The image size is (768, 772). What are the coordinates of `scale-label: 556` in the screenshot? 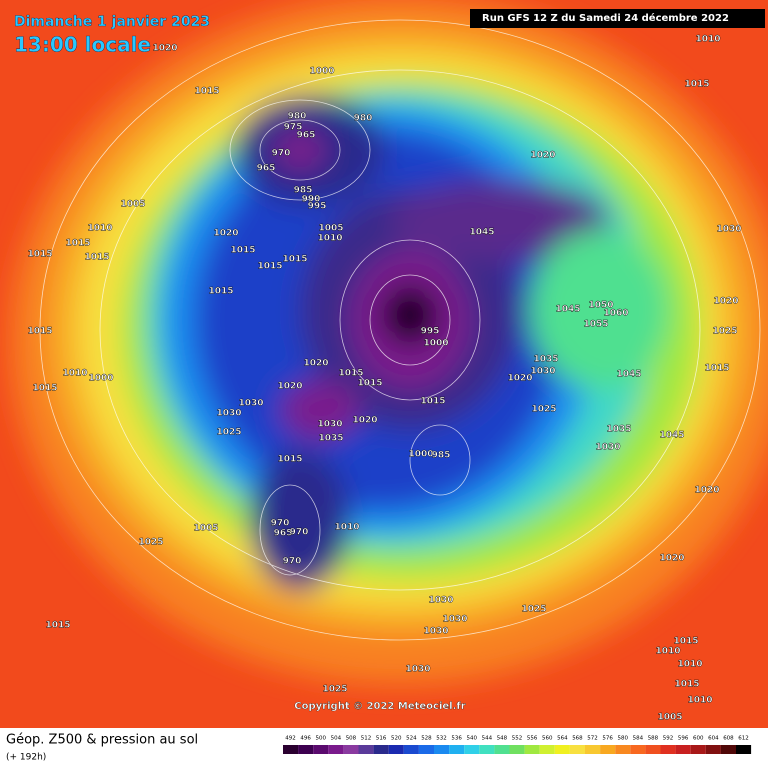 It's located at (532, 739).